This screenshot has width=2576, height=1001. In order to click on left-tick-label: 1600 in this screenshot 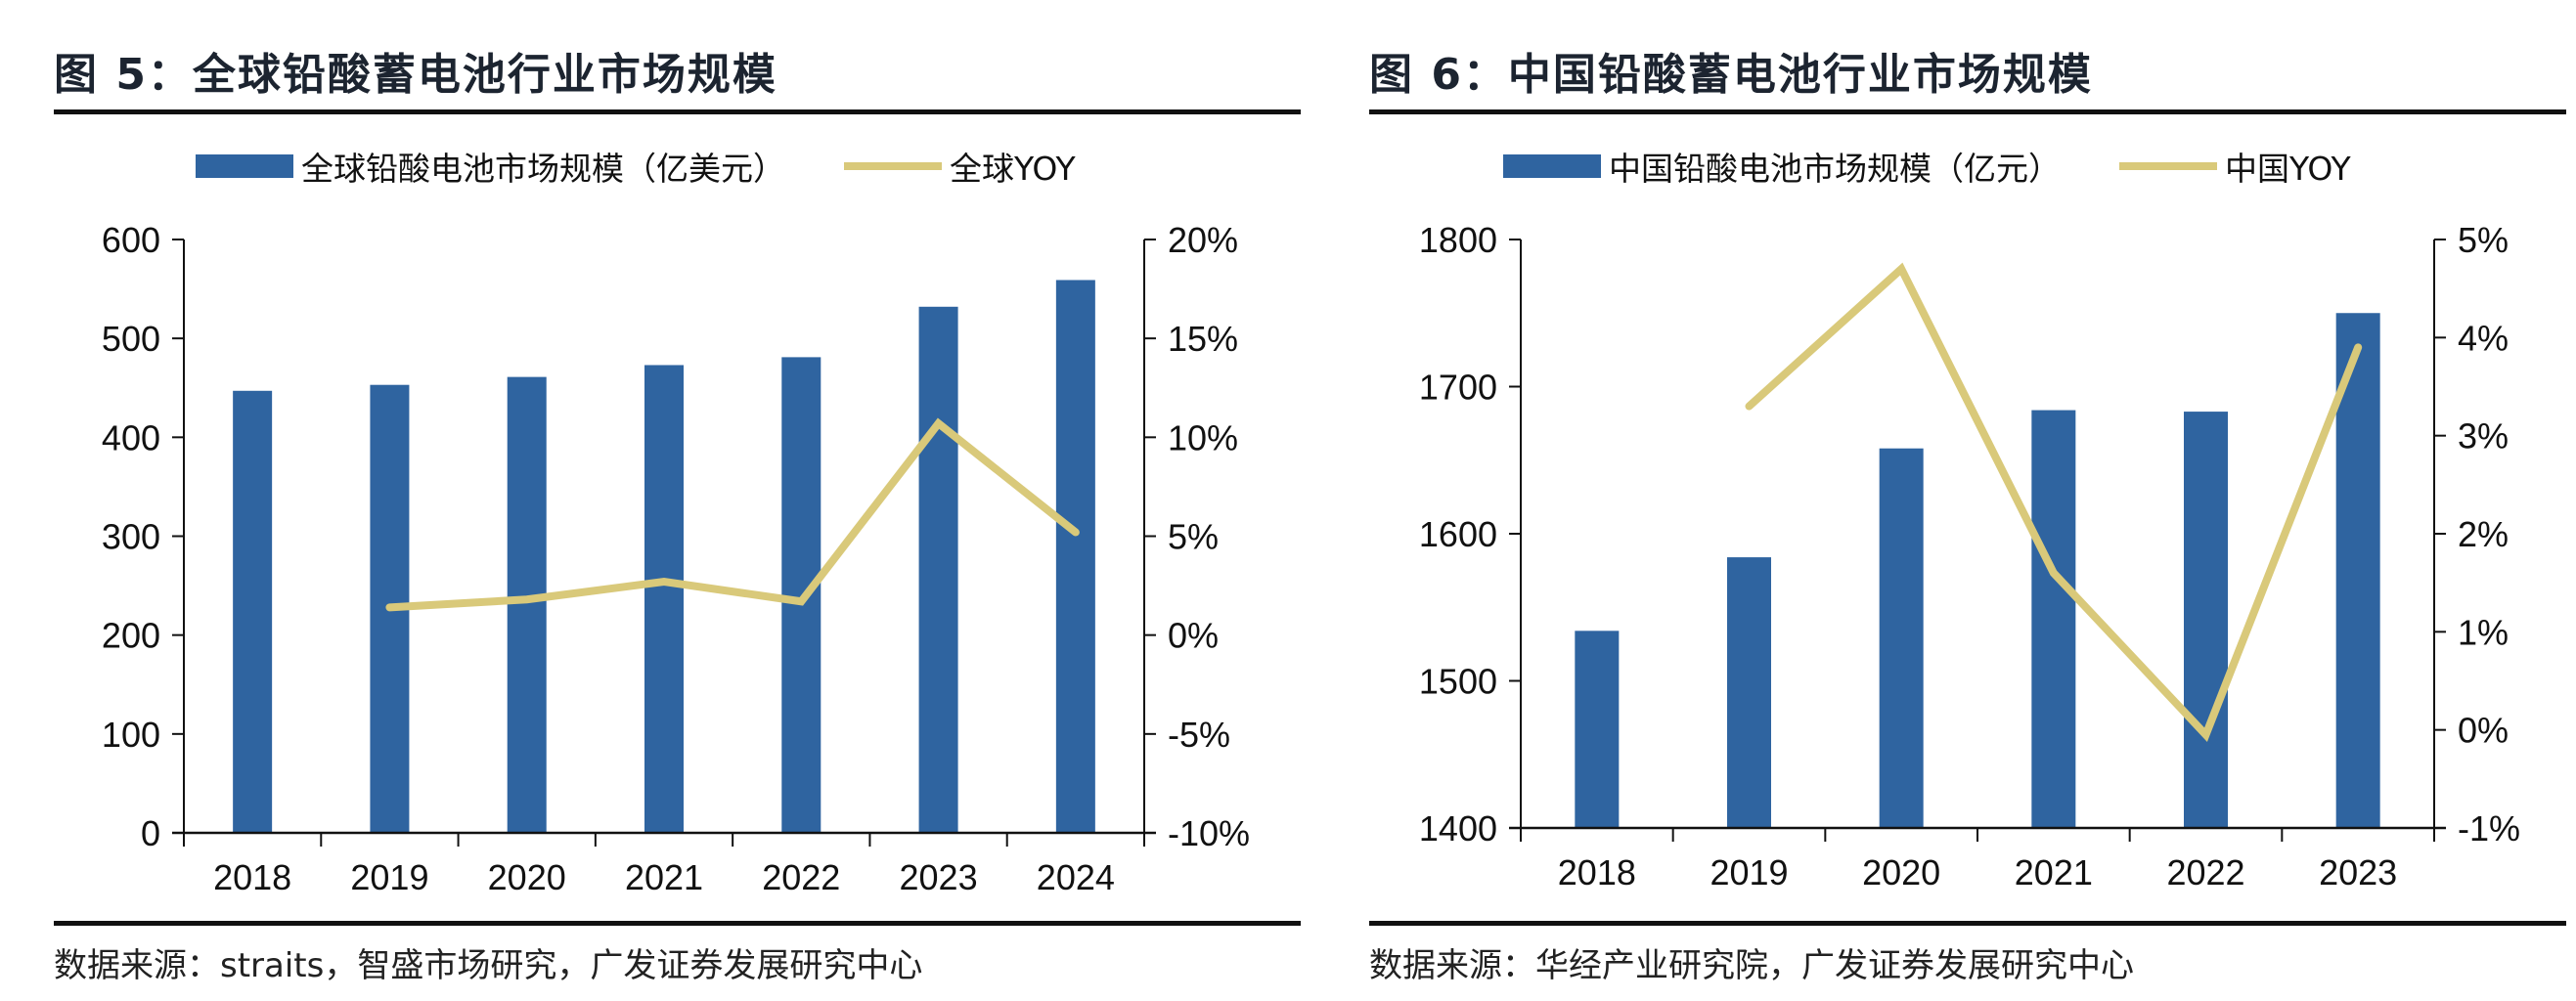, I will do `click(1458, 534)`.